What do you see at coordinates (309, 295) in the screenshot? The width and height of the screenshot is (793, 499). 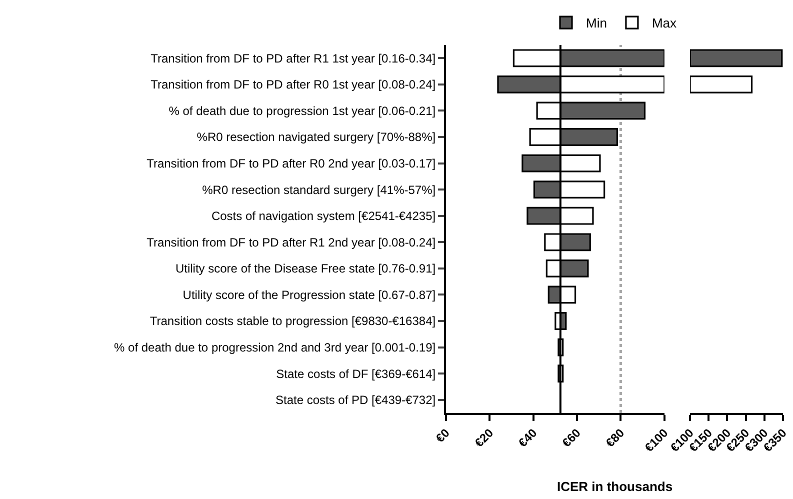 I see `y-tick-label: Utility score of the Progression state [0.67-0.87]` at bounding box center [309, 295].